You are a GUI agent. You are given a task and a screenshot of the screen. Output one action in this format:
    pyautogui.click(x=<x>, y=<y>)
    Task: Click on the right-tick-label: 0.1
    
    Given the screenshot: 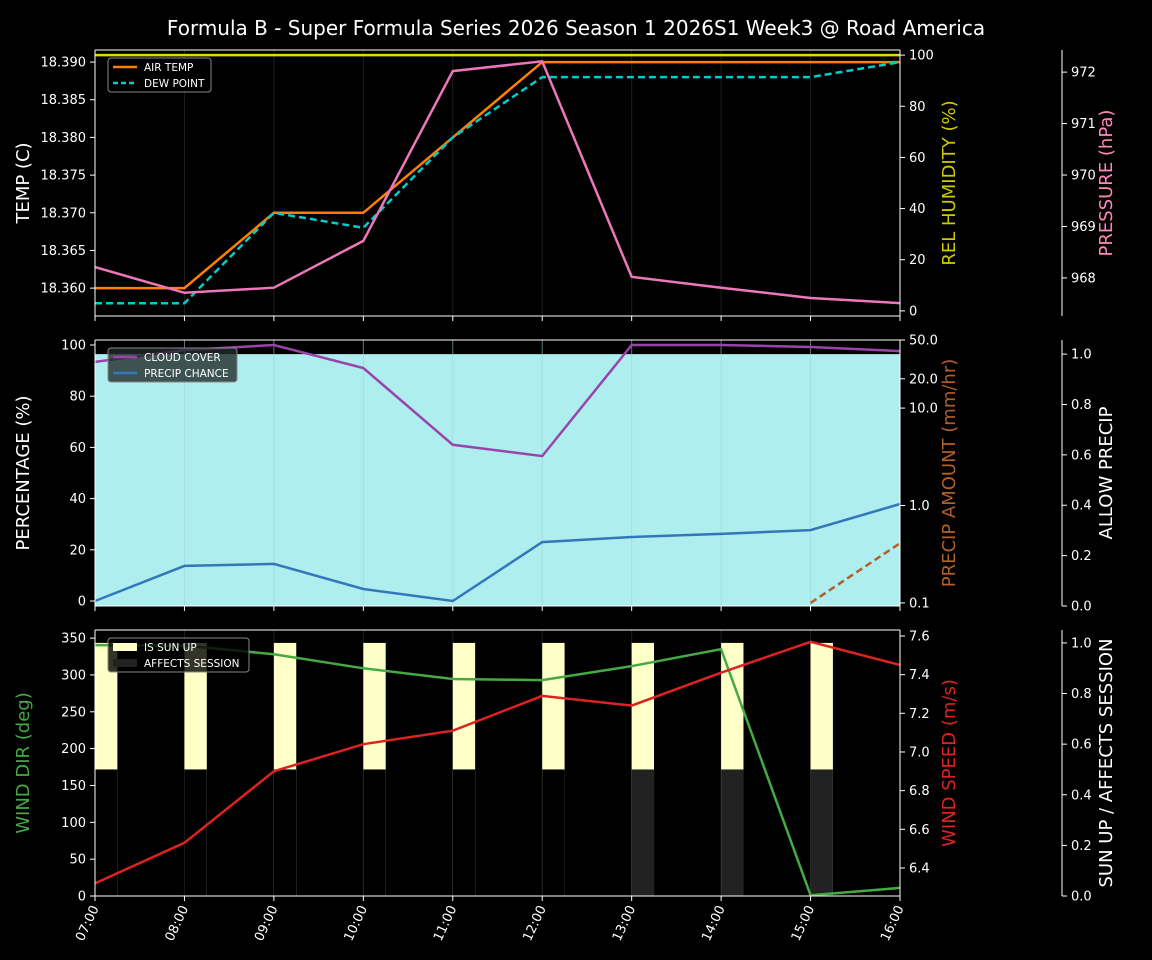 What is the action you would take?
    pyautogui.click(x=919, y=603)
    